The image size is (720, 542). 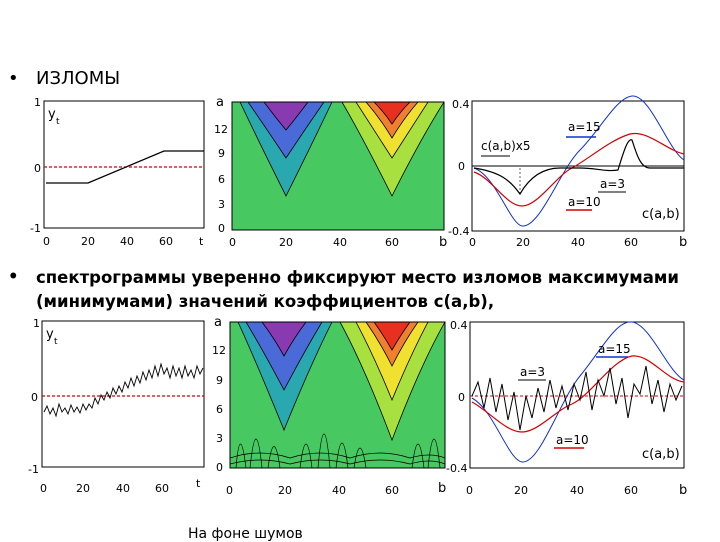 I want to click on middle-top-spectrogram: a 12 9 6 3 0 0 20 40 60 b, so click(x=330, y=172).